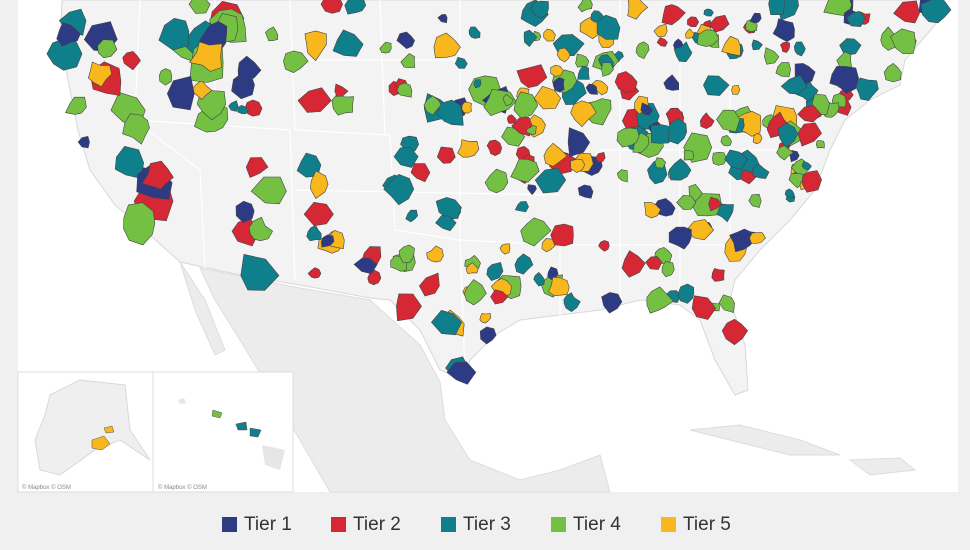  I want to click on legend-label: Tier 2, so click(377, 524).